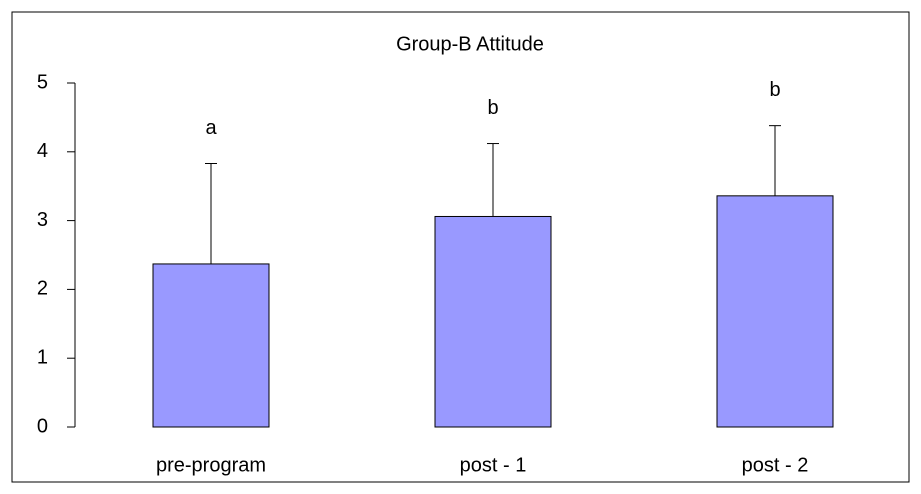 This screenshot has width=921, height=494. What do you see at coordinates (42, 426) in the screenshot?
I see `y-tick-label: 0` at bounding box center [42, 426].